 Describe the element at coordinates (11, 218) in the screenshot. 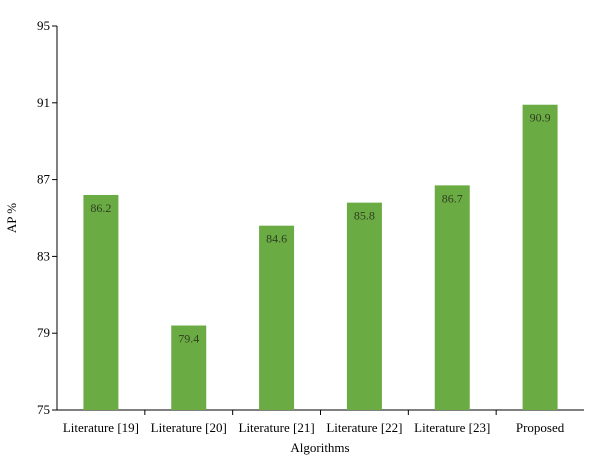

I see `y-axis-title: AP %` at that location.